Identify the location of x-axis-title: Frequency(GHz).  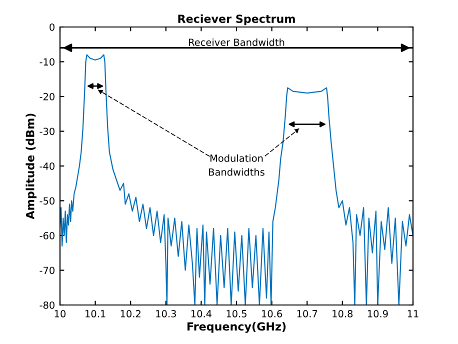
(236, 327).